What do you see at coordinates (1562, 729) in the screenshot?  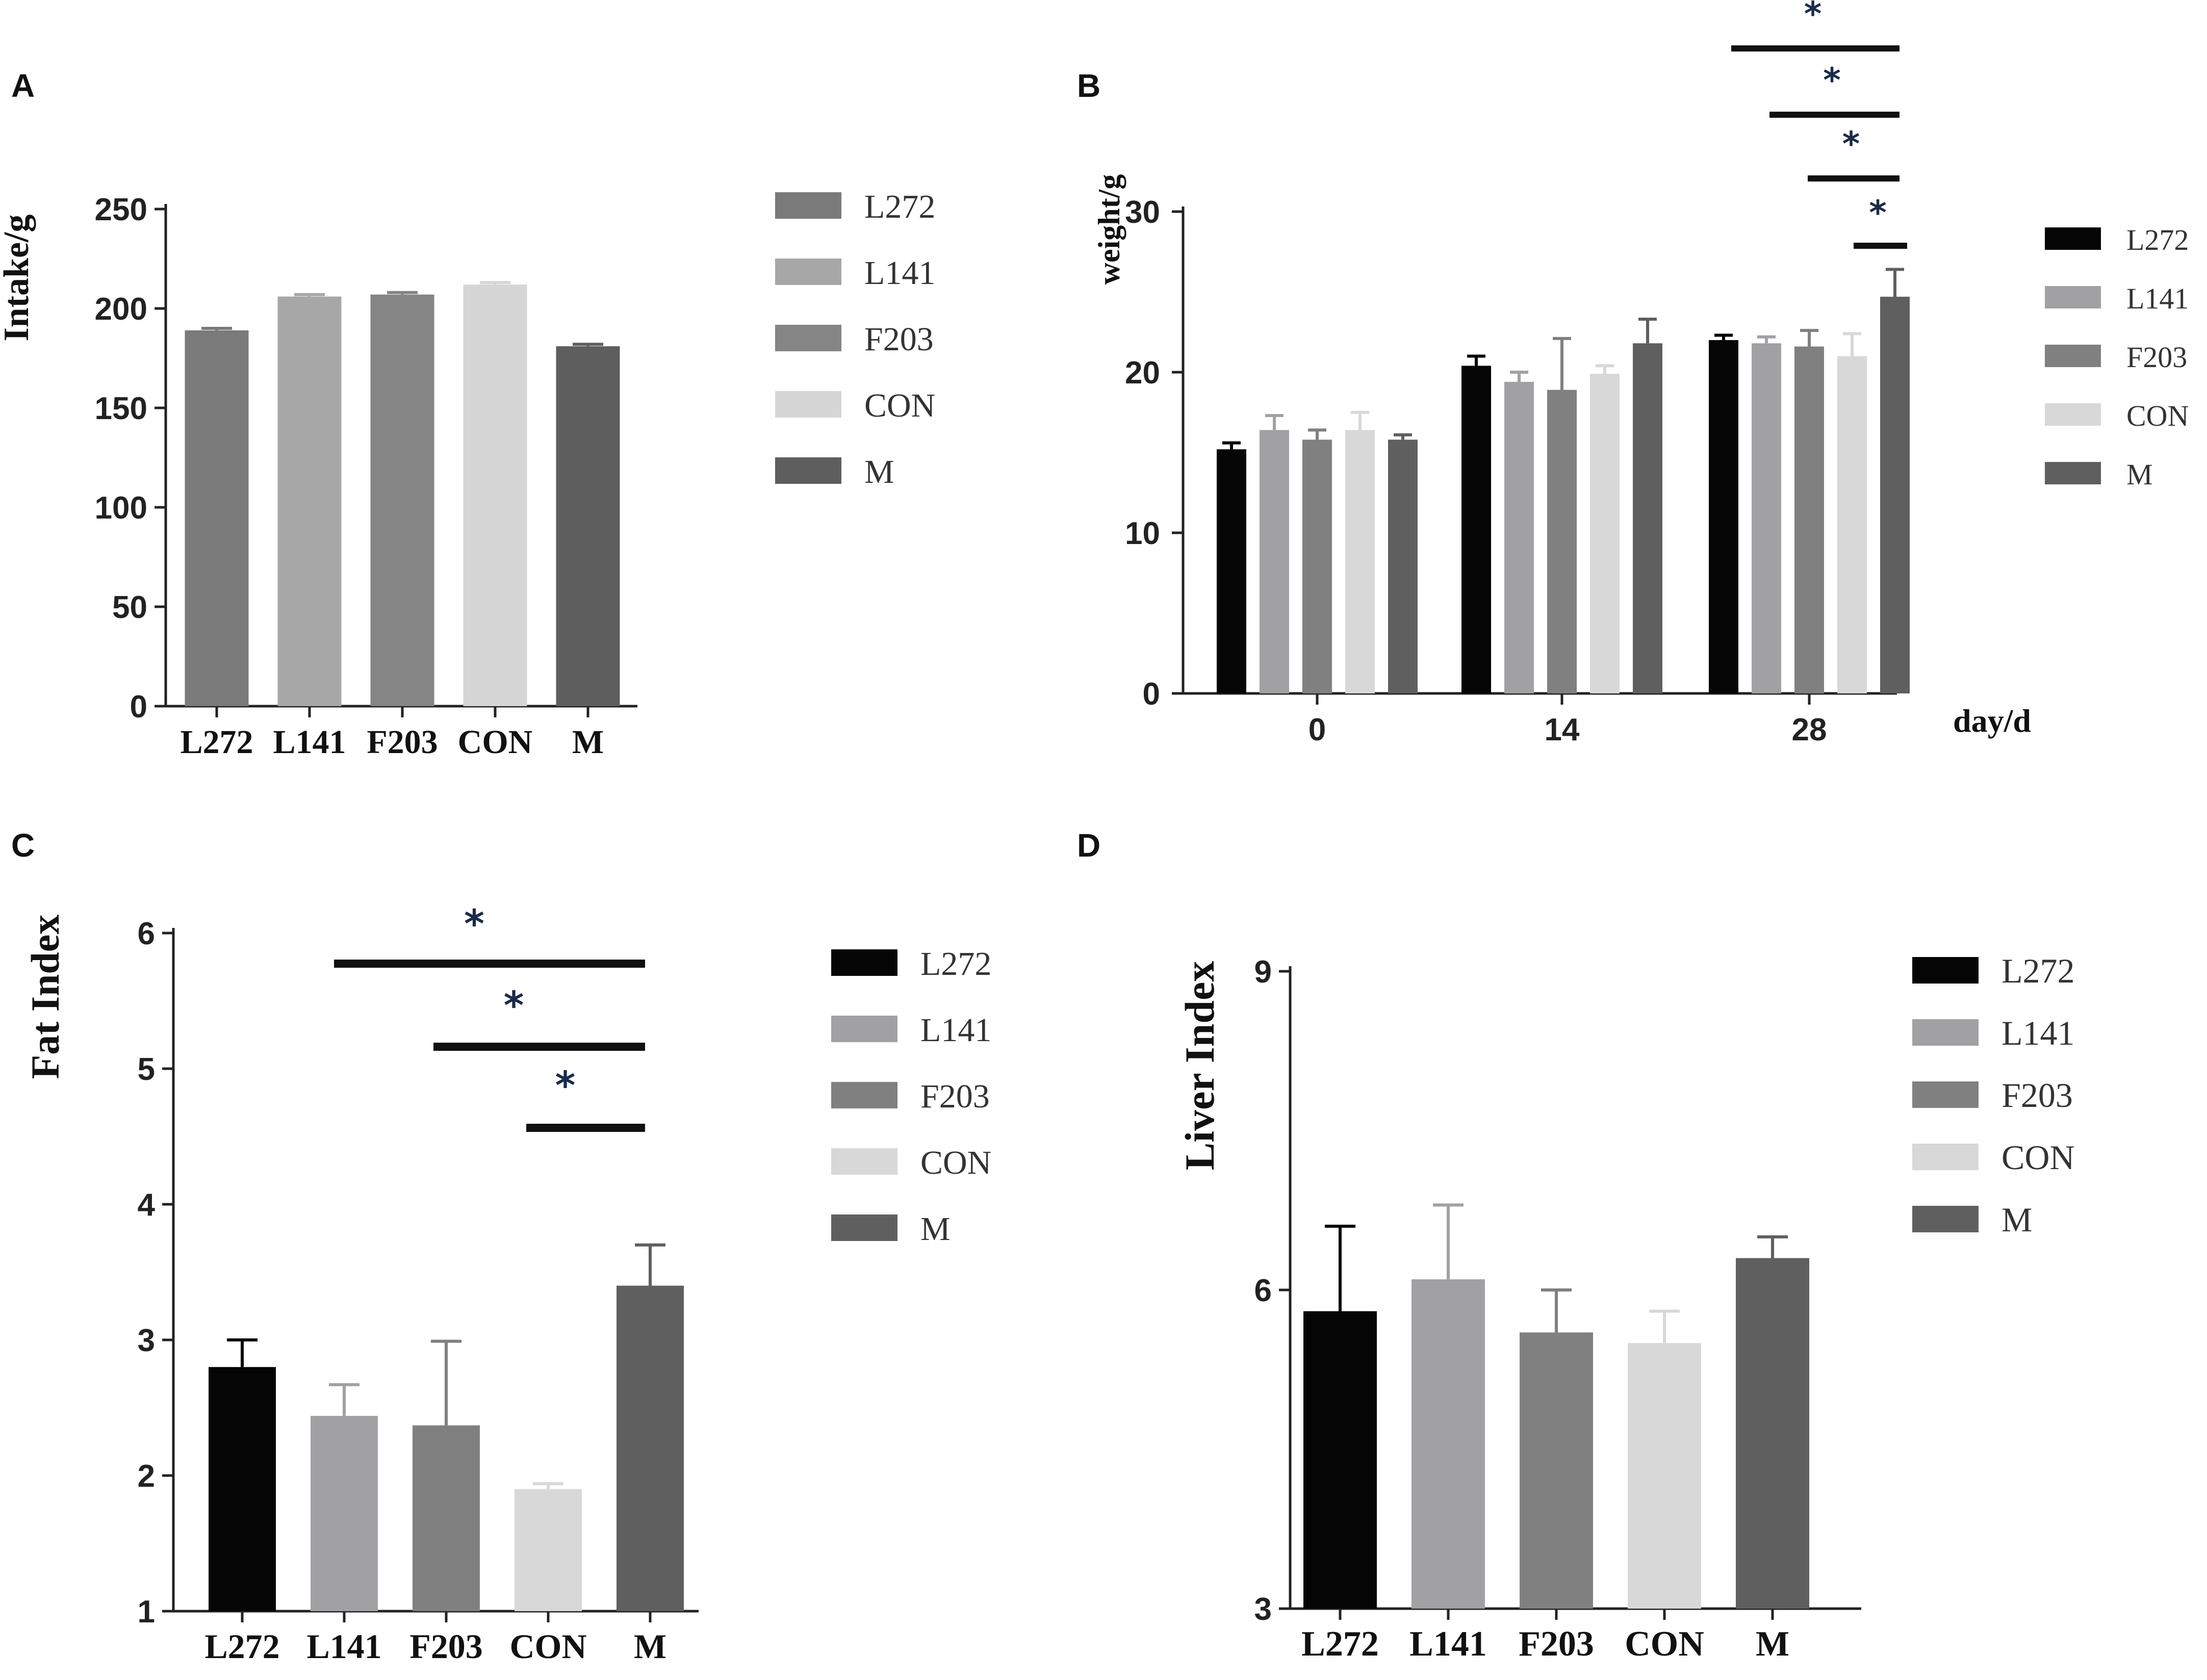 I see `x-tick-label: 14` at bounding box center [1562, 729].